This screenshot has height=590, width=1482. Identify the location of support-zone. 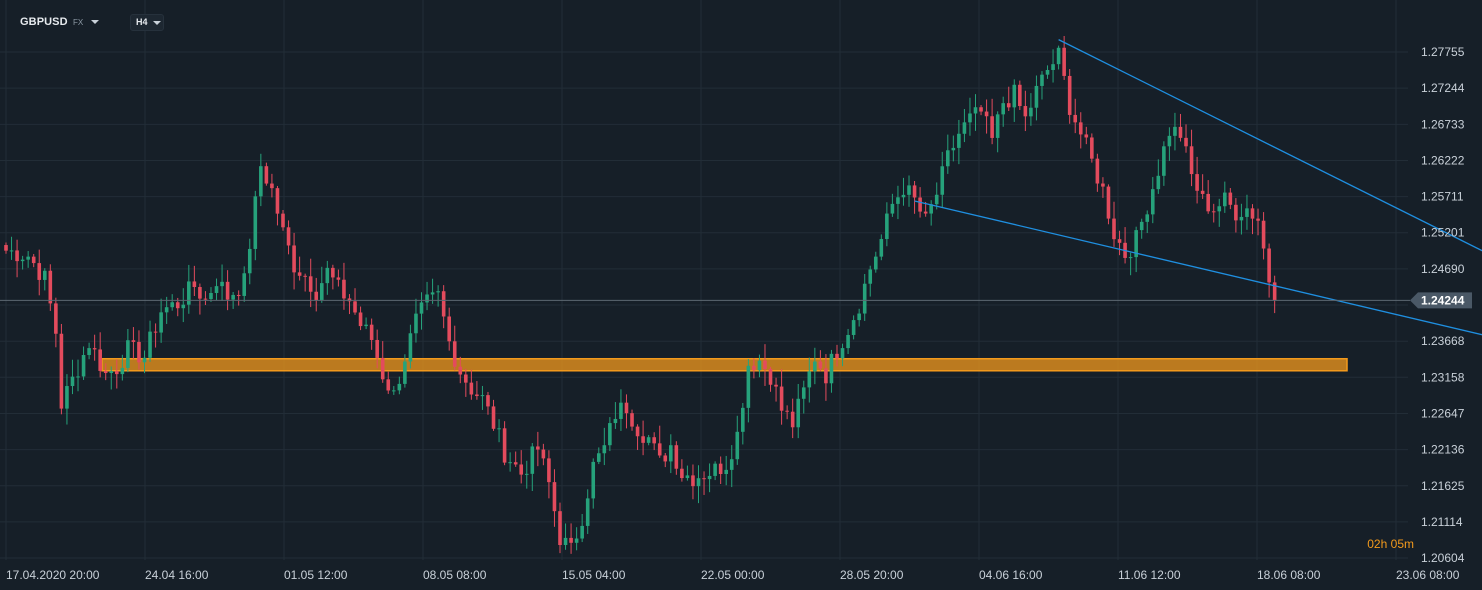
(724, 364).